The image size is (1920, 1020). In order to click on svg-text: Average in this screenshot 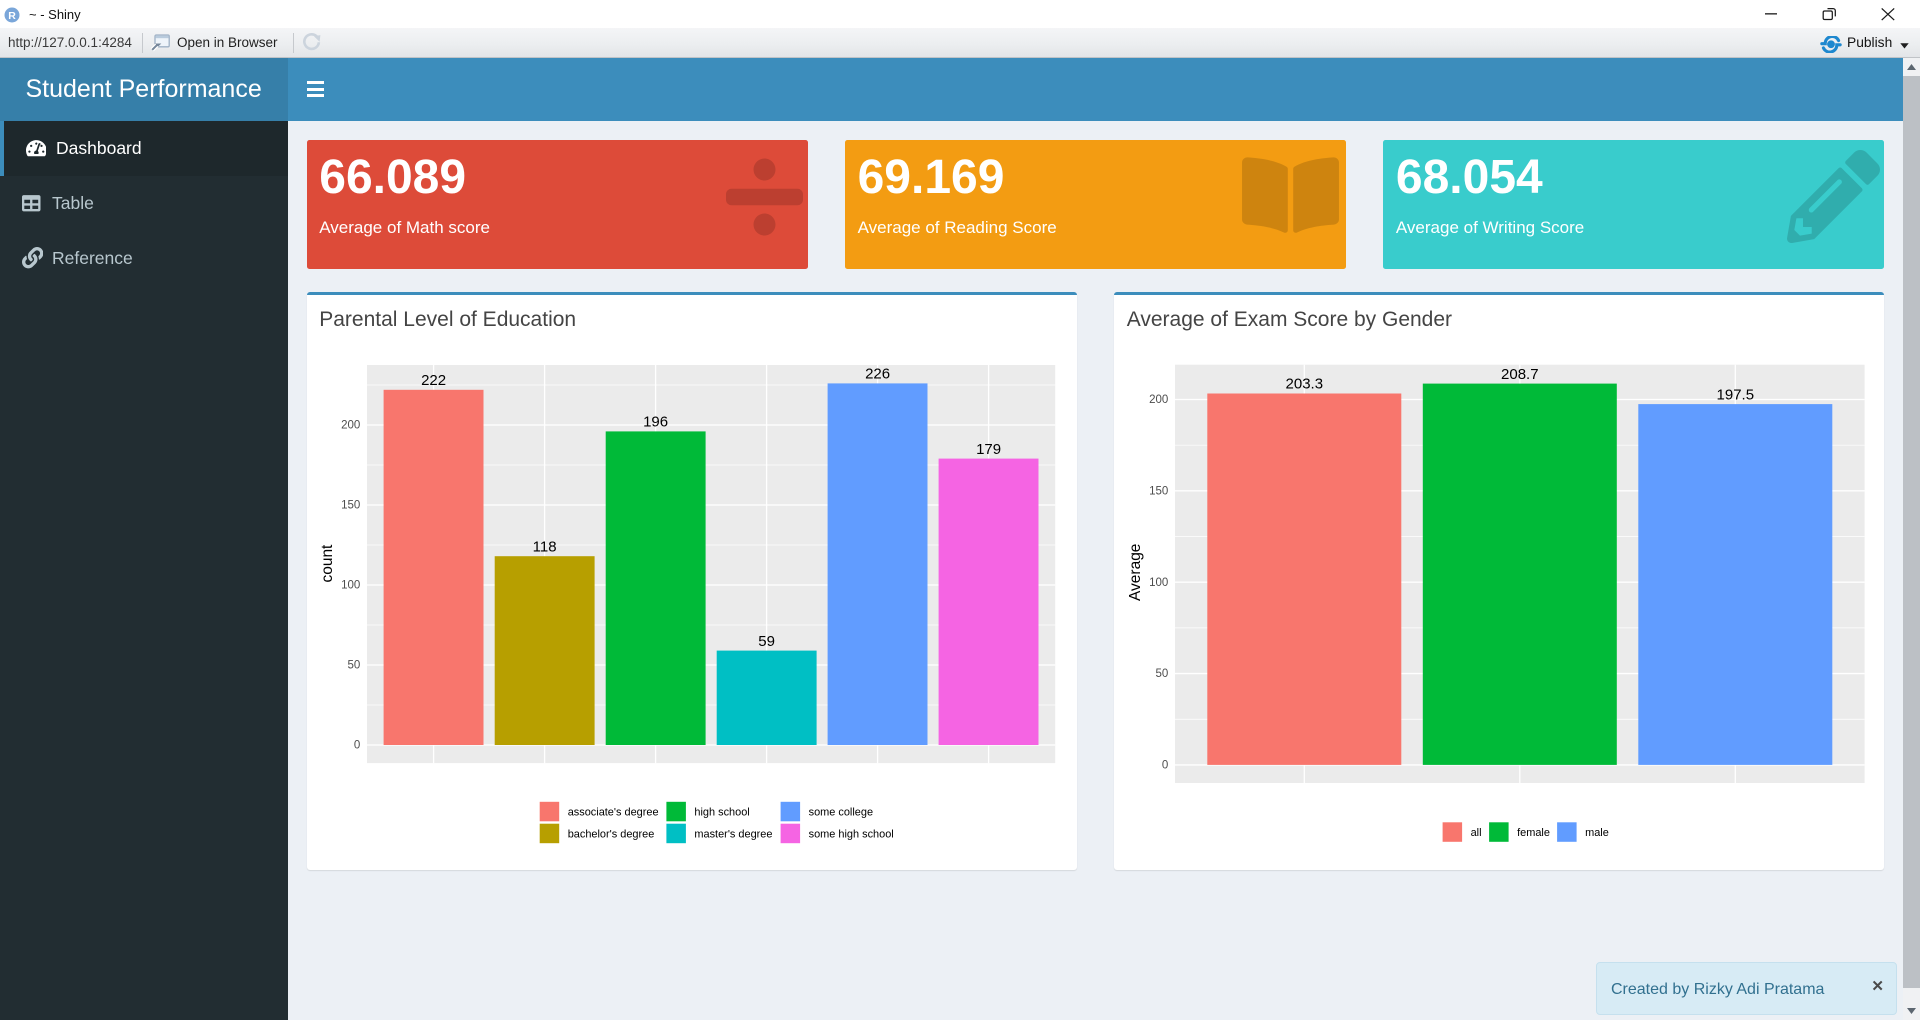, I will do `click(1135, 572)`.